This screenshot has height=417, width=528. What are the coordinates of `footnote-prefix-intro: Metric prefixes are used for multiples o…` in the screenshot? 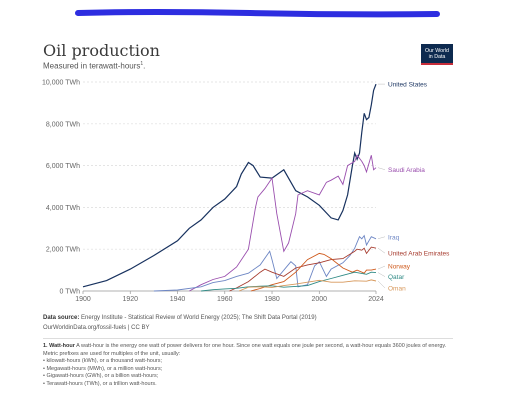 It's located at (112, 353).